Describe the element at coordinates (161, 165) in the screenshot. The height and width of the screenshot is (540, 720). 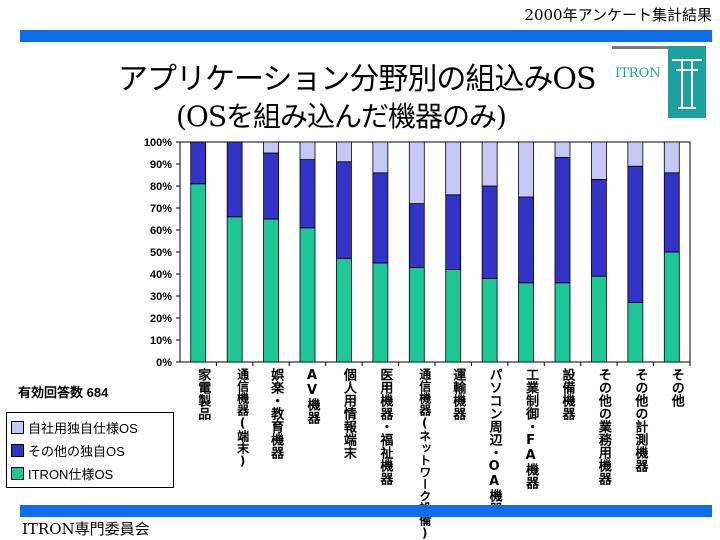
I see `y-tick-label: 90%` at that location.